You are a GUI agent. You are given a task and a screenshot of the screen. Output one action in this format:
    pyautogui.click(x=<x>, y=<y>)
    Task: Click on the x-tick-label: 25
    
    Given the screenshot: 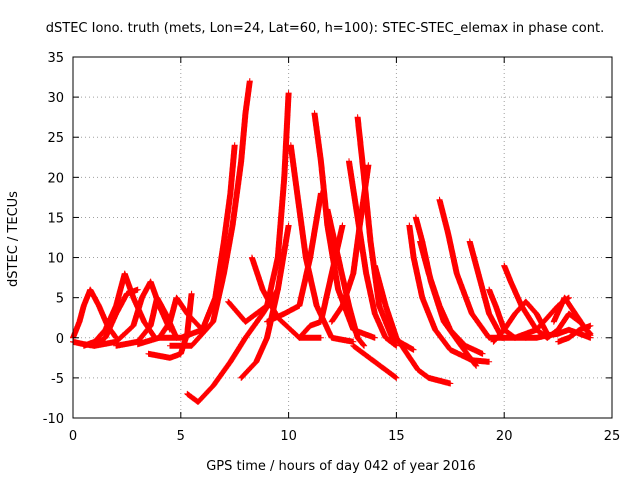 What is the action you would take?
    pyautogui.click(x=612, y=436)
    